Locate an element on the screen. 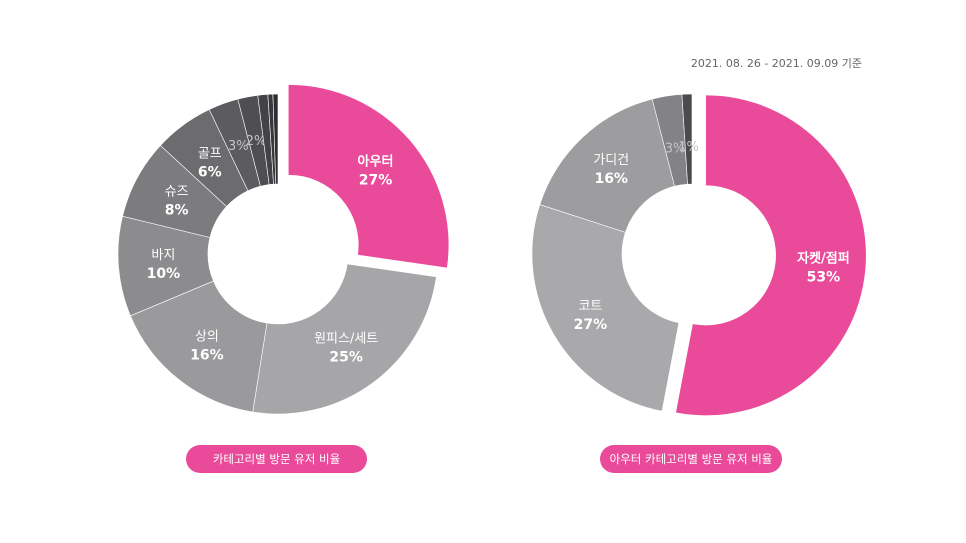  chart2-slice-3-value-label: 3% is located at coordinates (675, 148).